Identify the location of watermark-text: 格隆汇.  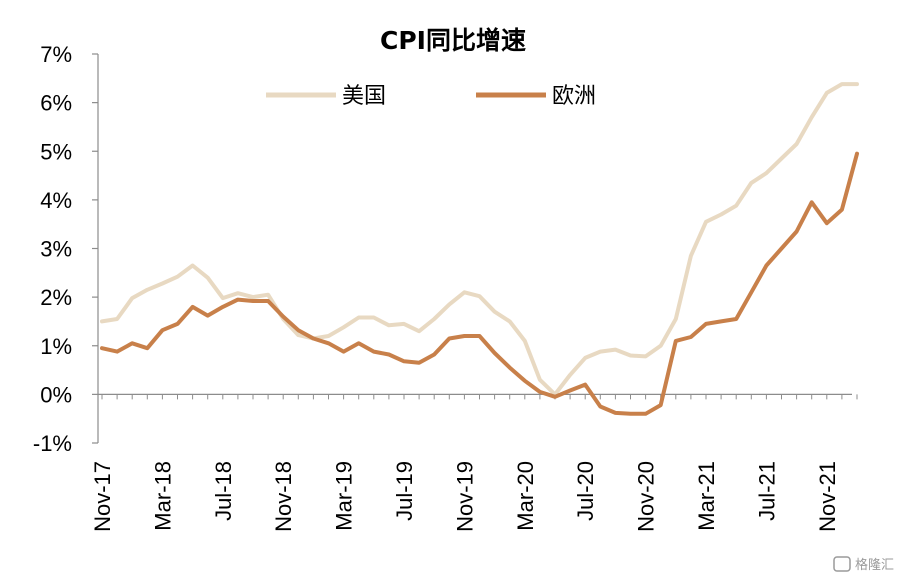
(874, 565).